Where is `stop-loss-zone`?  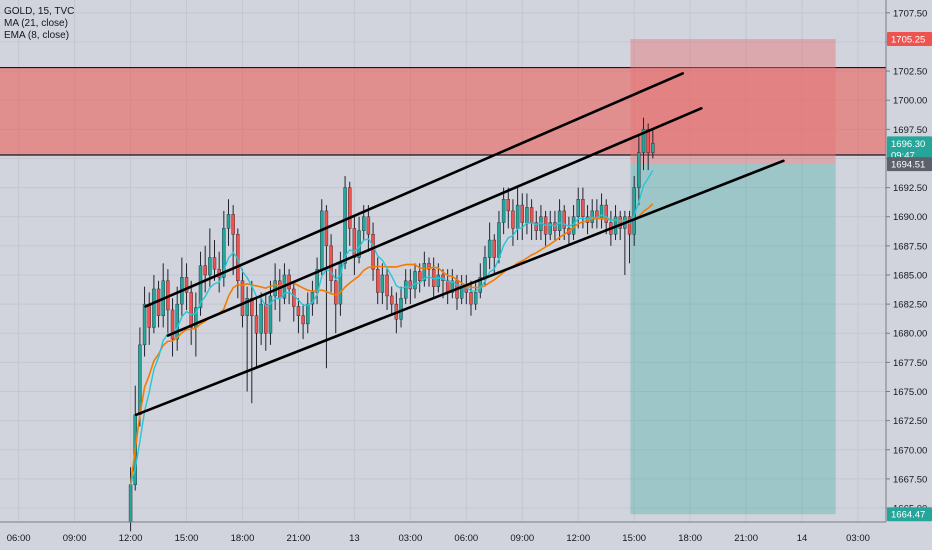 stop-loss-zone is located at coordinates (733, 102).